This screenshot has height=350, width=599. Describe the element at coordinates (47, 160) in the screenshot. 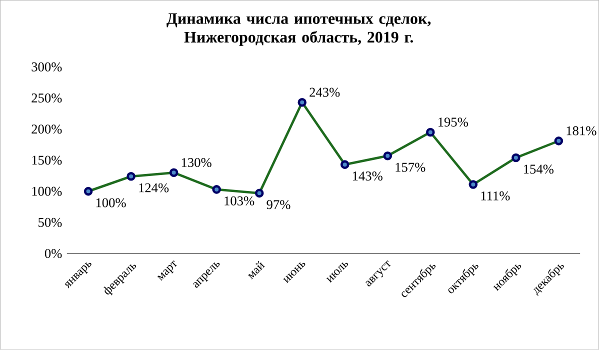

I see `y-tick-label: 150%` at that location.